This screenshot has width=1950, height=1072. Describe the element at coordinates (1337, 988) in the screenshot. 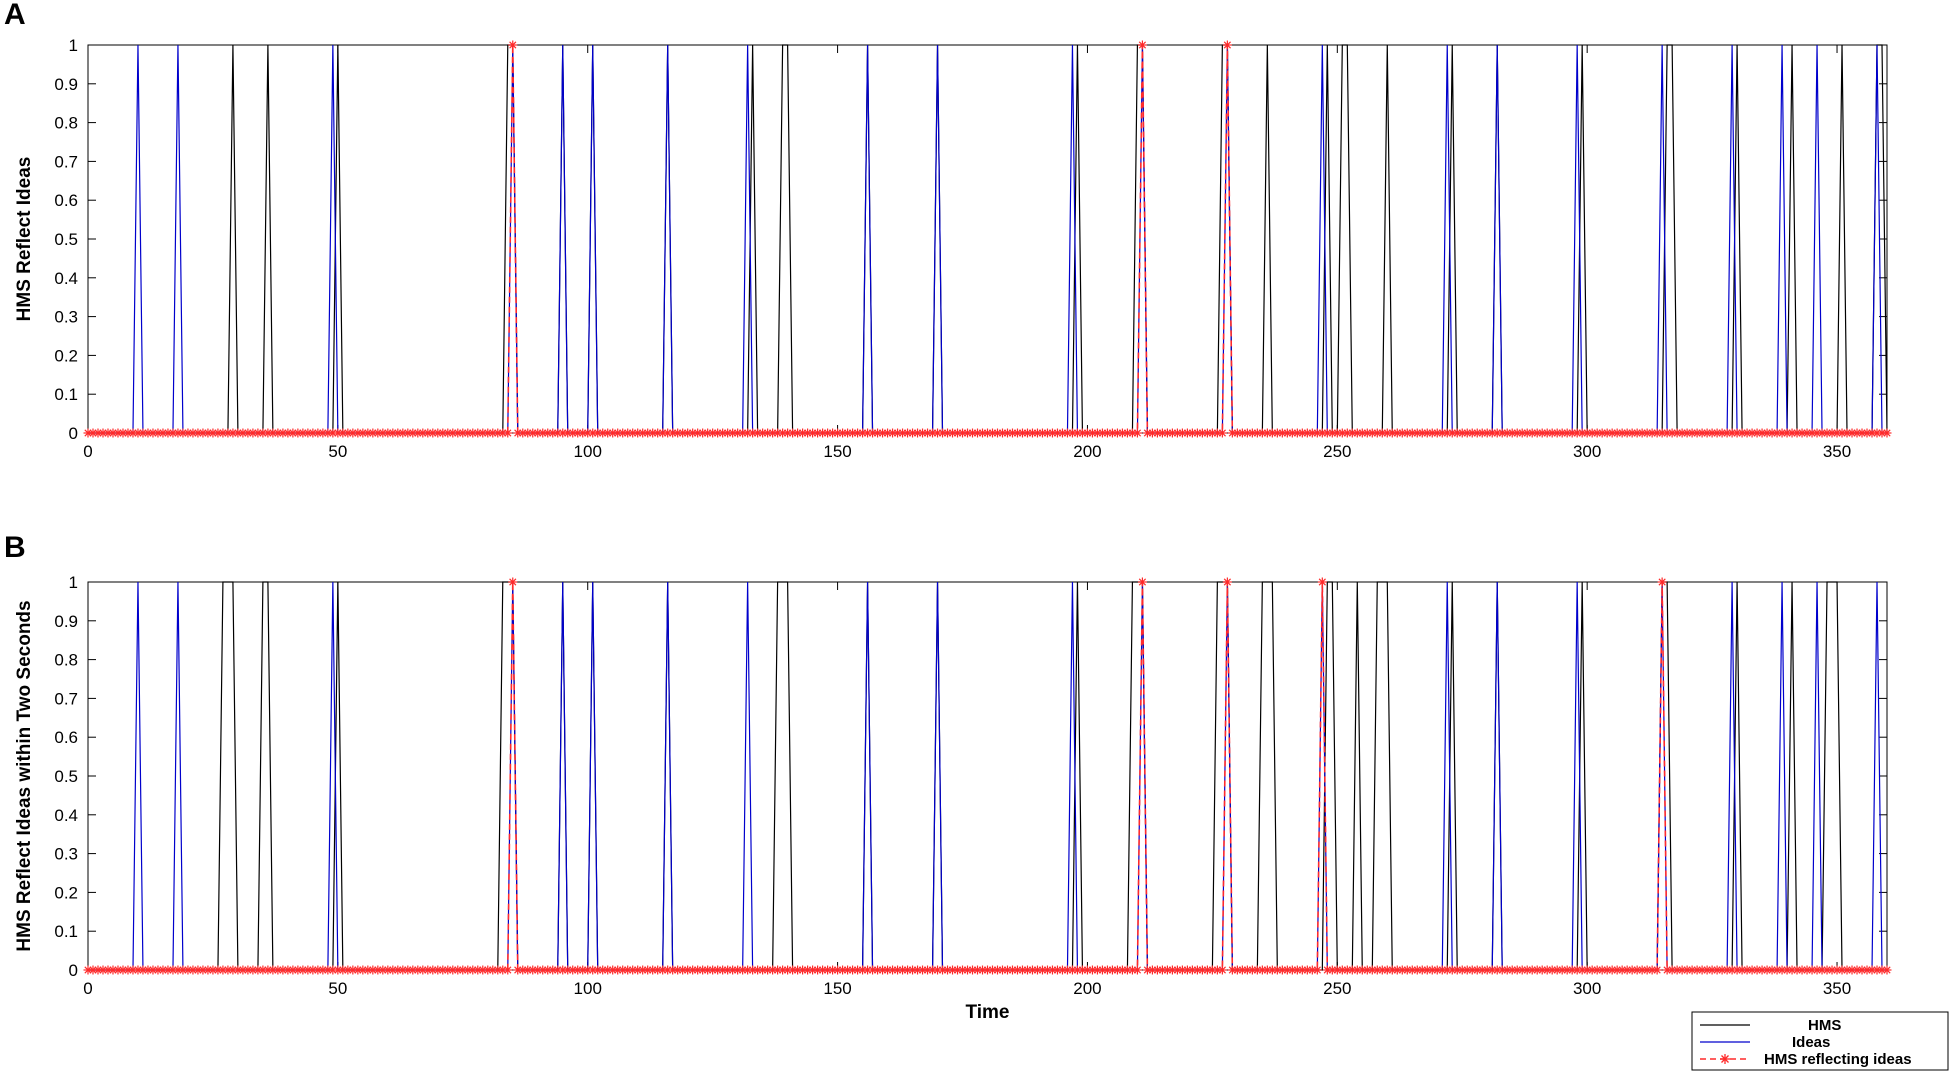

I see `panel-b-x-tick-label: 250` at that location.